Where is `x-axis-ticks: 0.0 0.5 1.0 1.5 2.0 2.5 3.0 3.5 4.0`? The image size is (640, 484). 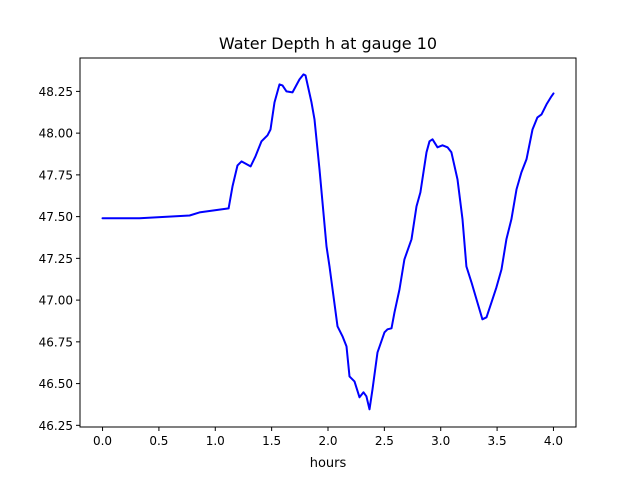
x-axis-ticks: 0.0 0.5 1.0 1.5 2.0 2.5 3.0 3.5 4.0 is located at coordinates (328, 437).